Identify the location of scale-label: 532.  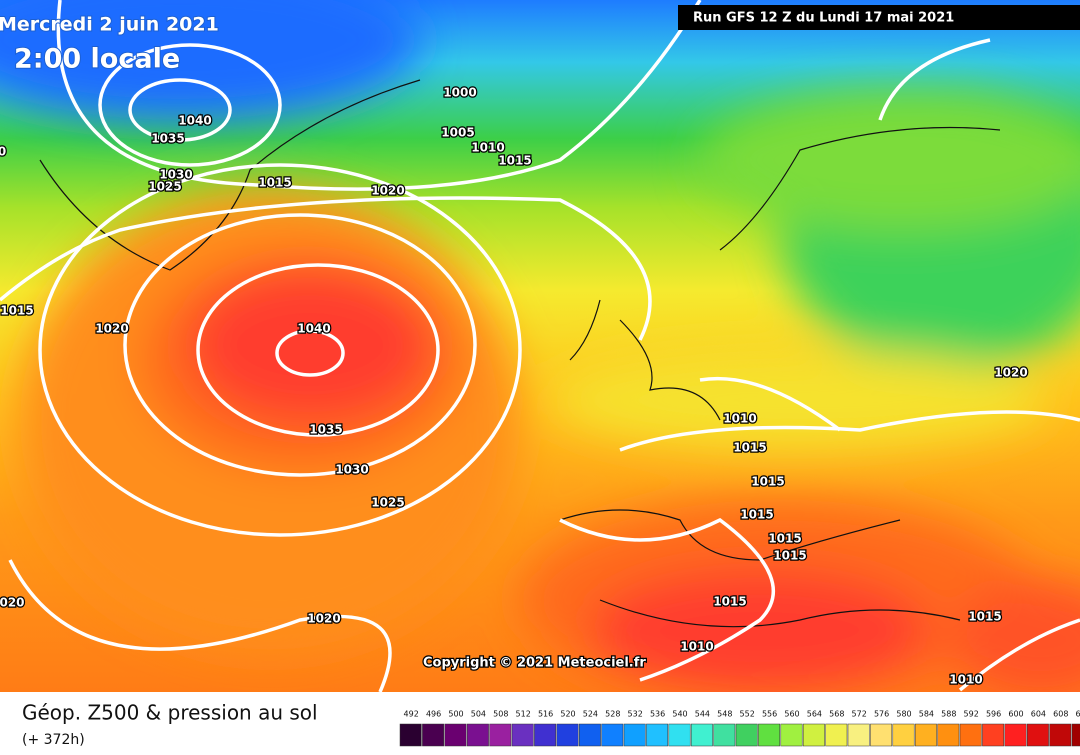
(635, 714).